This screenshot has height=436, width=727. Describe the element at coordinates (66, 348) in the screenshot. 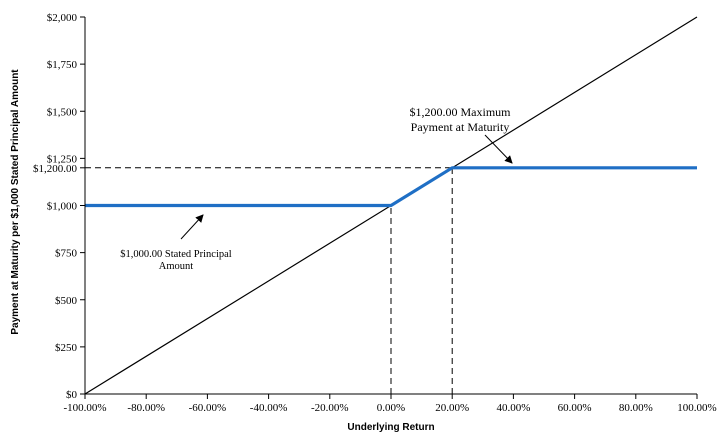

I see `y-tick-label: $250` at that location.